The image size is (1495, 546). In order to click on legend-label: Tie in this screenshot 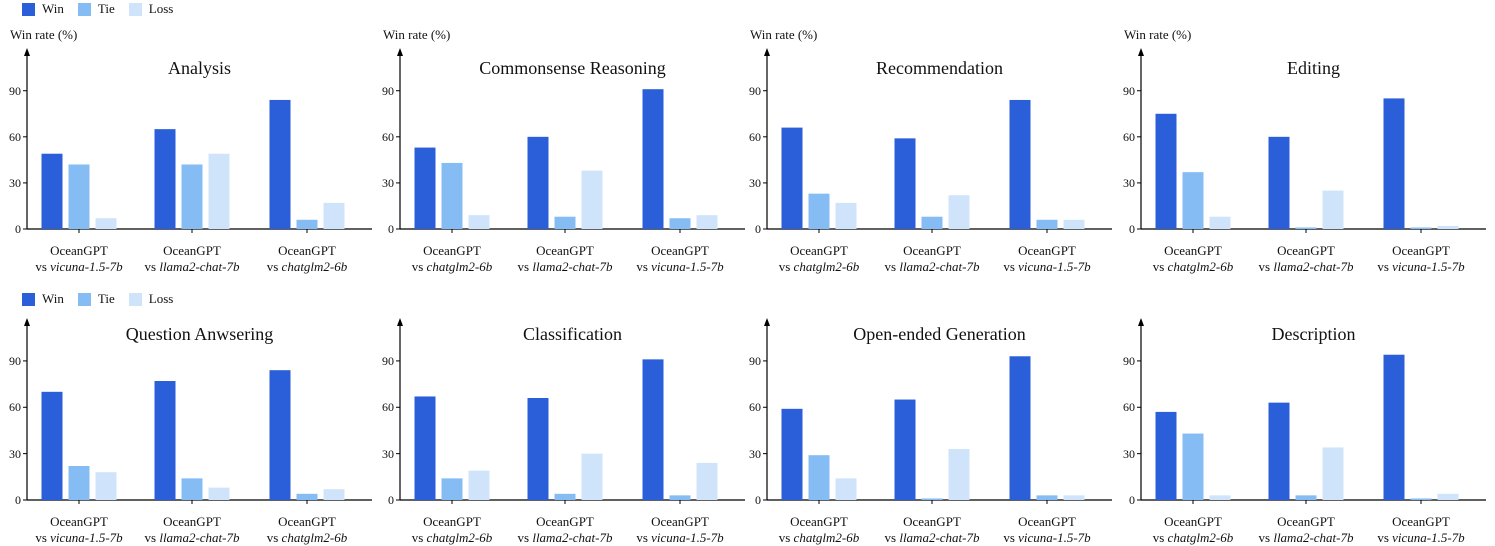, I will do `click(106, 8)`.